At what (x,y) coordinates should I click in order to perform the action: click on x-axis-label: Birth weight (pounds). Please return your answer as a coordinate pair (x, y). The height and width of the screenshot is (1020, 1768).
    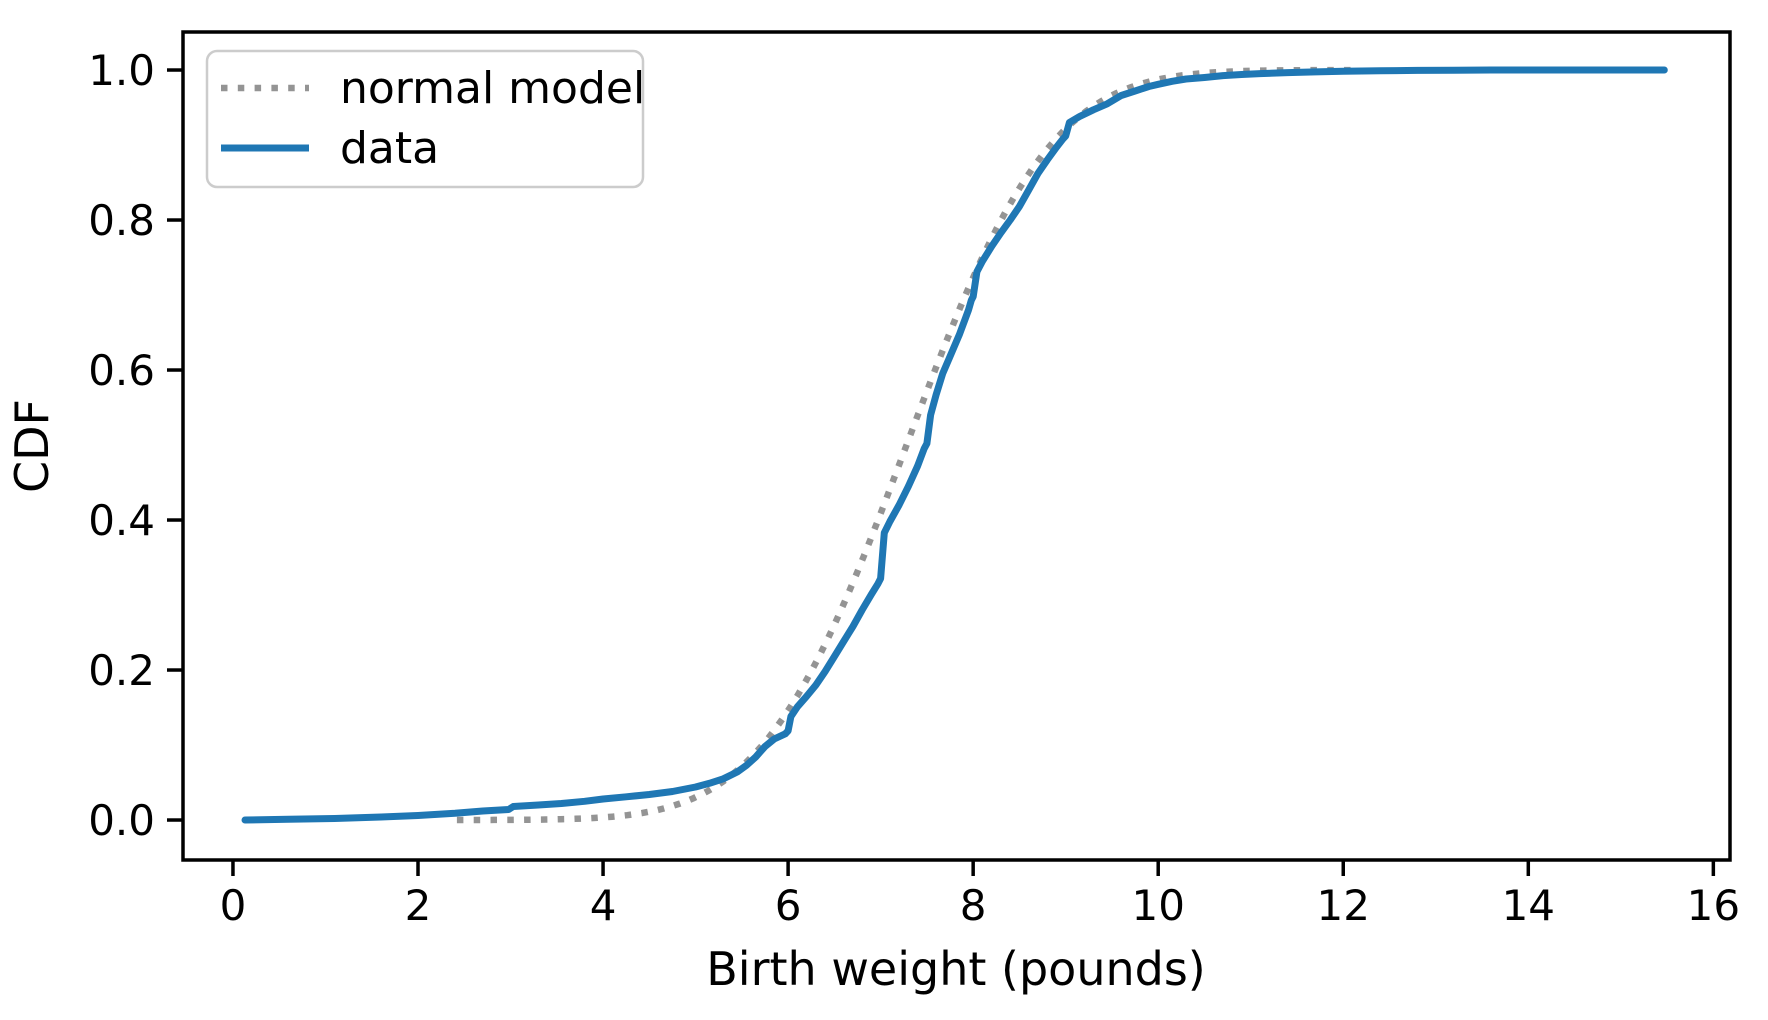
    Looking at the image, I should click on (956, 969).